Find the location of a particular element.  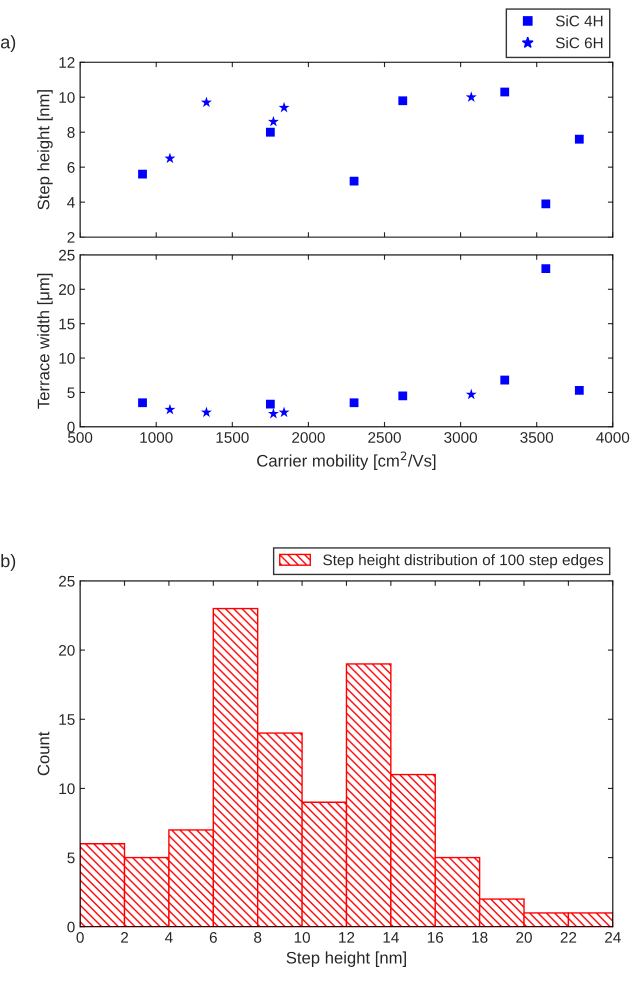

x-tick-label: 10 is located at coordinates (302, 937).